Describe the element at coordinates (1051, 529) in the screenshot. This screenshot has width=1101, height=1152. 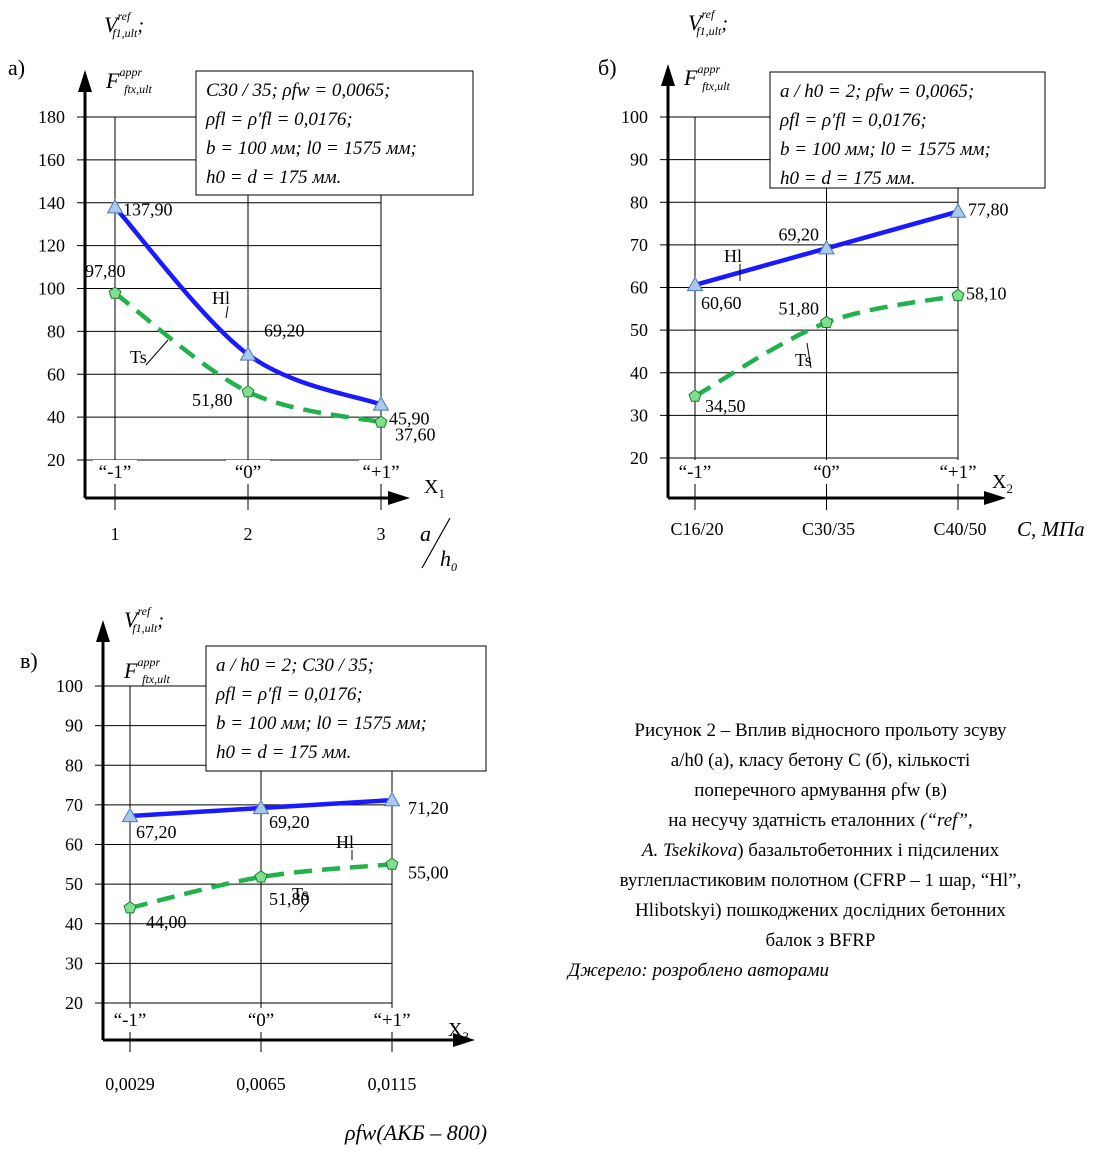
I see `chart-2-xlabel: C, МПа` at that location.